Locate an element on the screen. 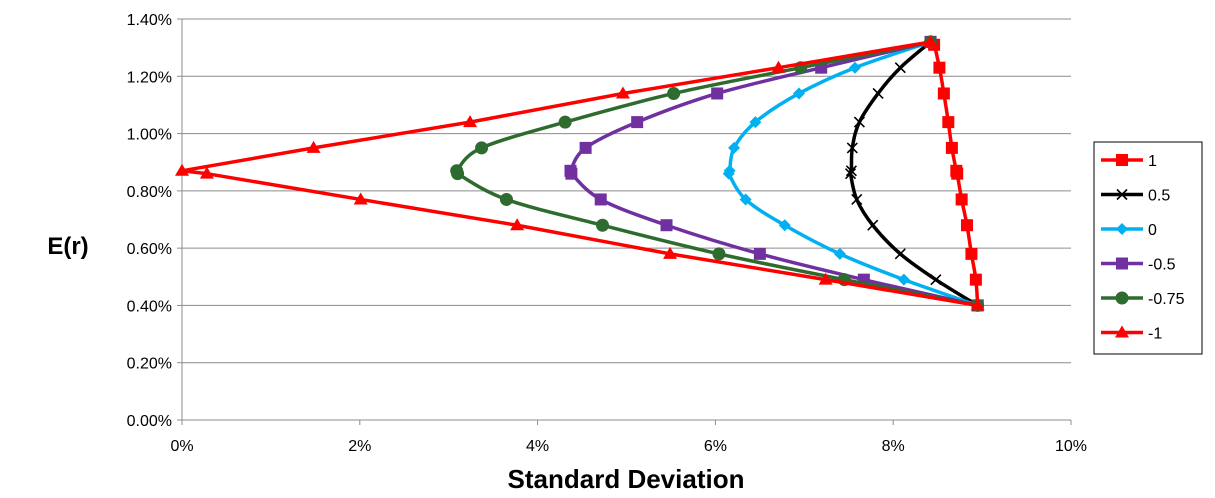 The height and width of the screenshot is (498, 1215). x-tick-label: 2% is located at coordinates (359, 446).